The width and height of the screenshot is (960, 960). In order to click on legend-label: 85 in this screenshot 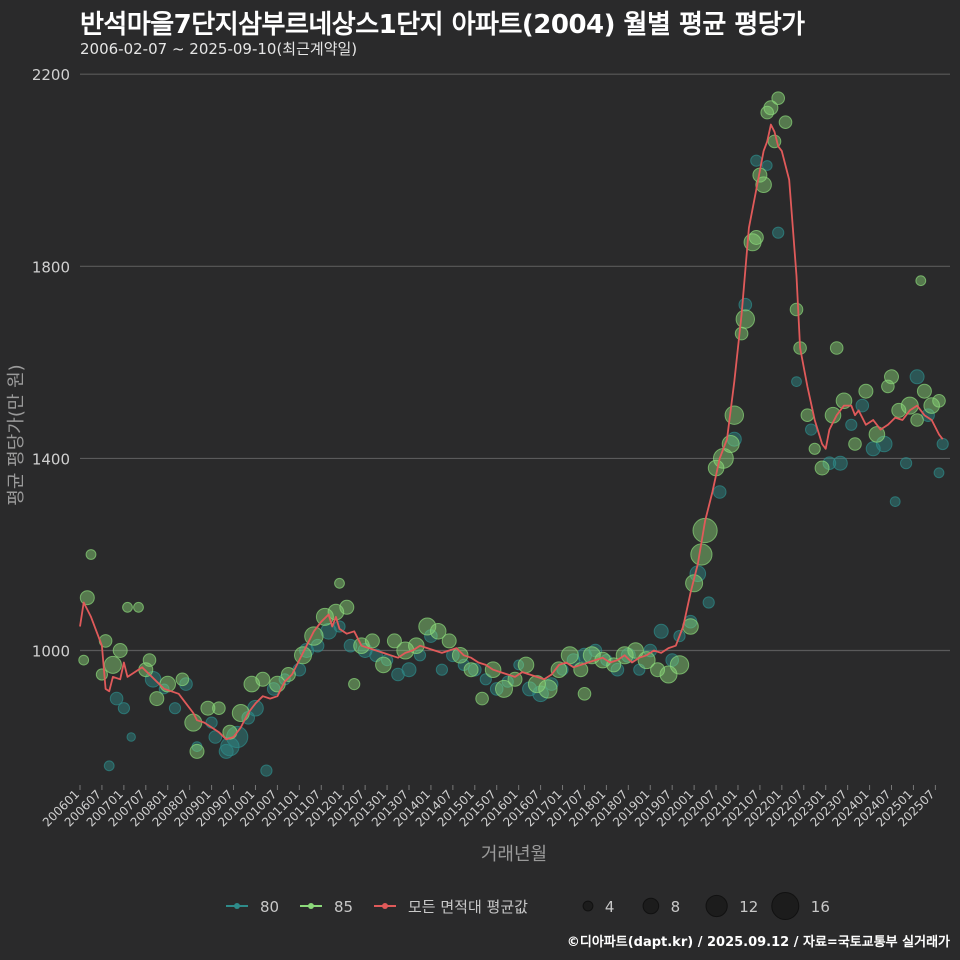, I will do `click(343, 907)`.